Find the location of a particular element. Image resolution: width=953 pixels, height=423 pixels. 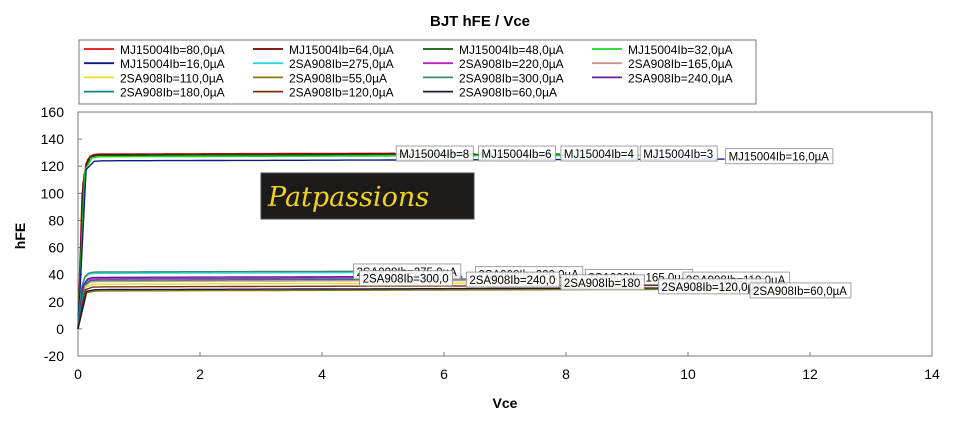

annotation-label: 2SA908Ib=240,0 is located at coordinates (512, 279).